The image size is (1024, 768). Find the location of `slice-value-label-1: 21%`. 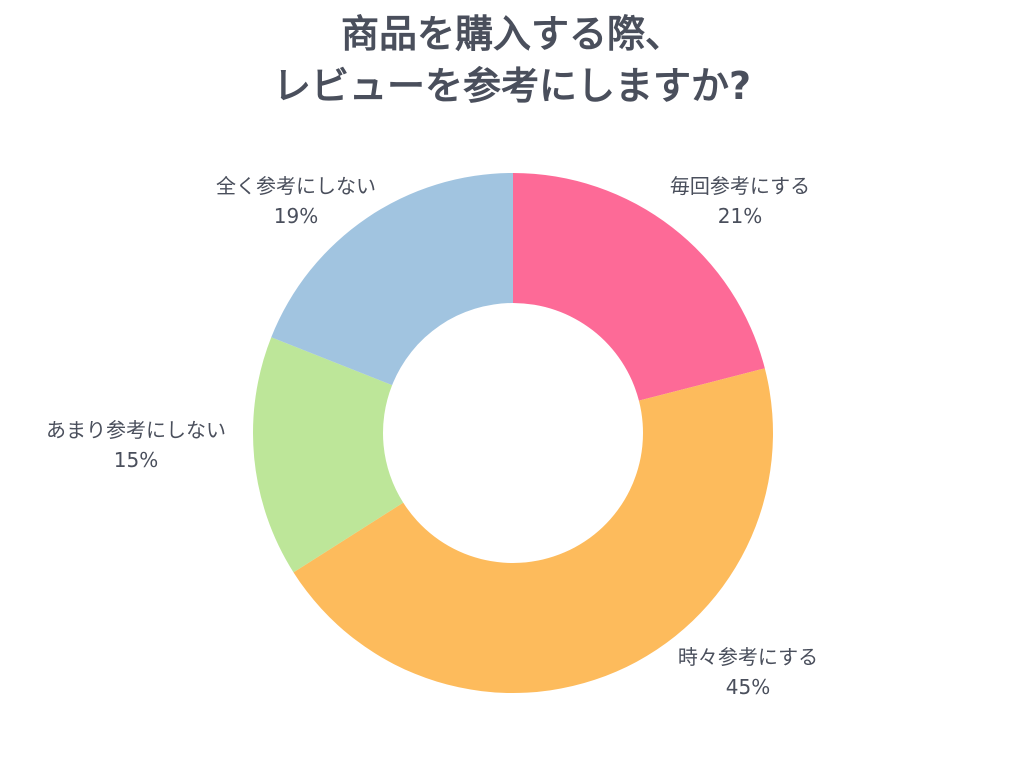

slice-value-label-1: 21% is located at coordinates (740, 216).